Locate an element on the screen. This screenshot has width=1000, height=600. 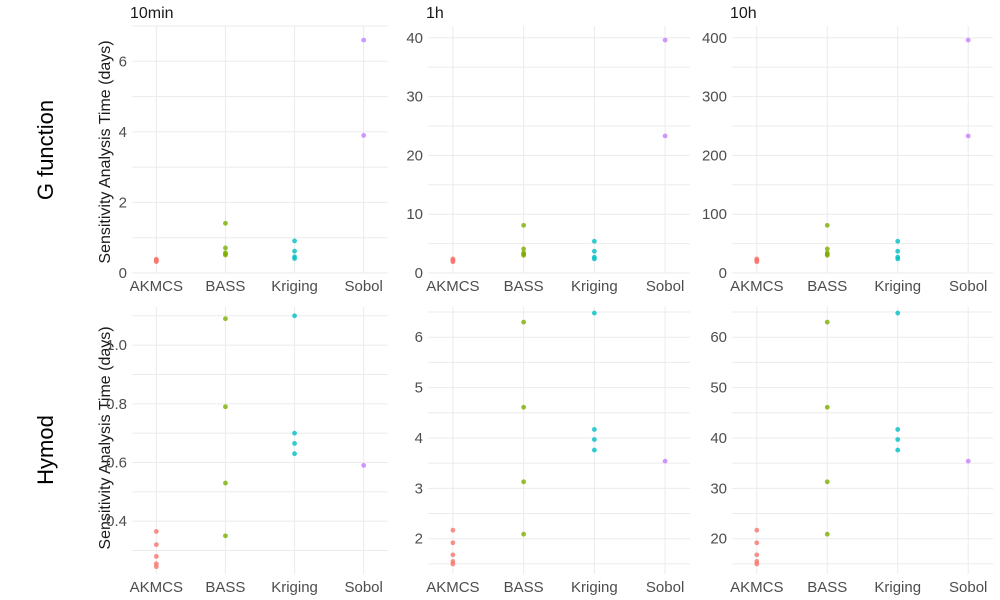
panel-g-function-10h: 10h 0 100 200 300 400 AKMCS BASS Kriging Sobol is located at coordinates (847, 150).